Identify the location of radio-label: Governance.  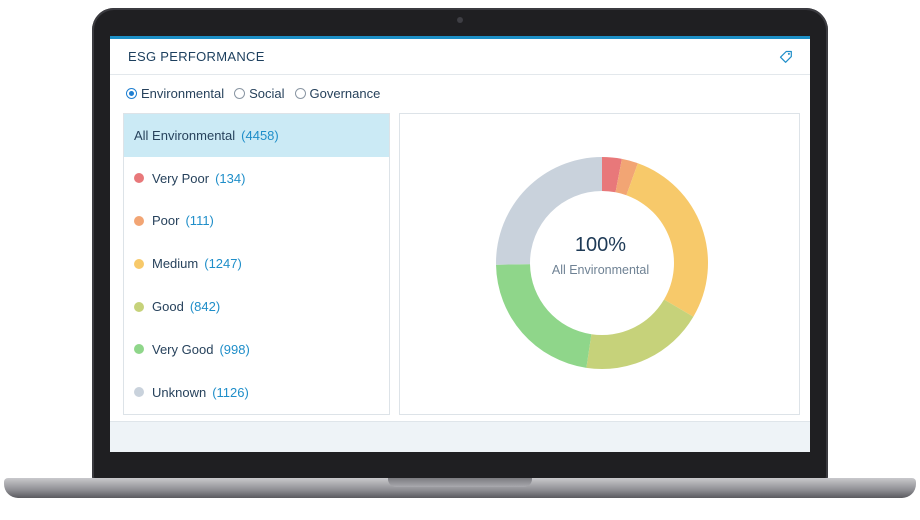
(345, 93).